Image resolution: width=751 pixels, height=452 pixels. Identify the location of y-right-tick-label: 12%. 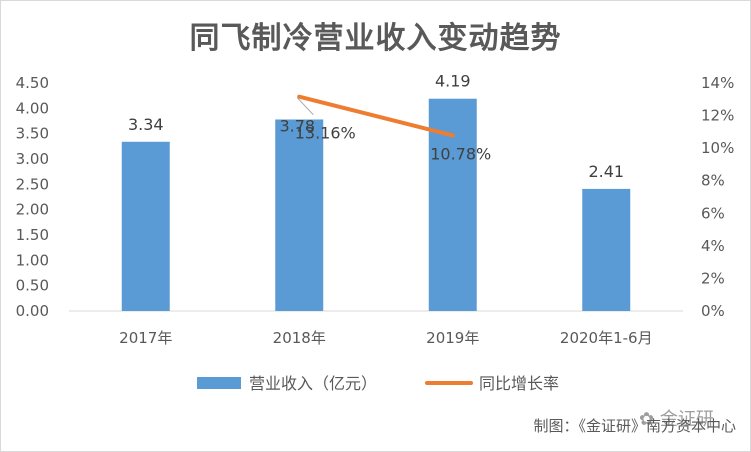
(717, 116).